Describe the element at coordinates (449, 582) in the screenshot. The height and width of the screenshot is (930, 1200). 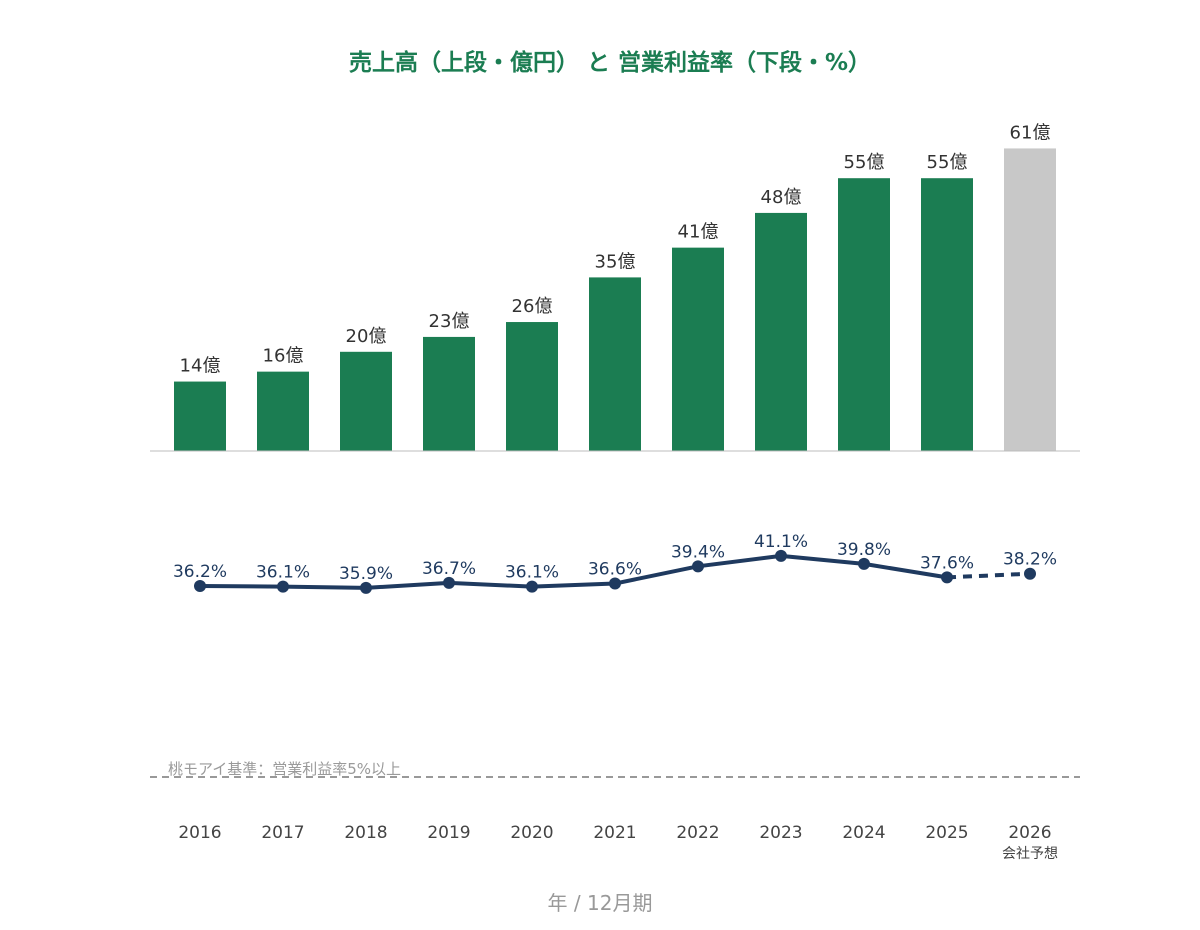
I see `margin-point-2019` at that location.